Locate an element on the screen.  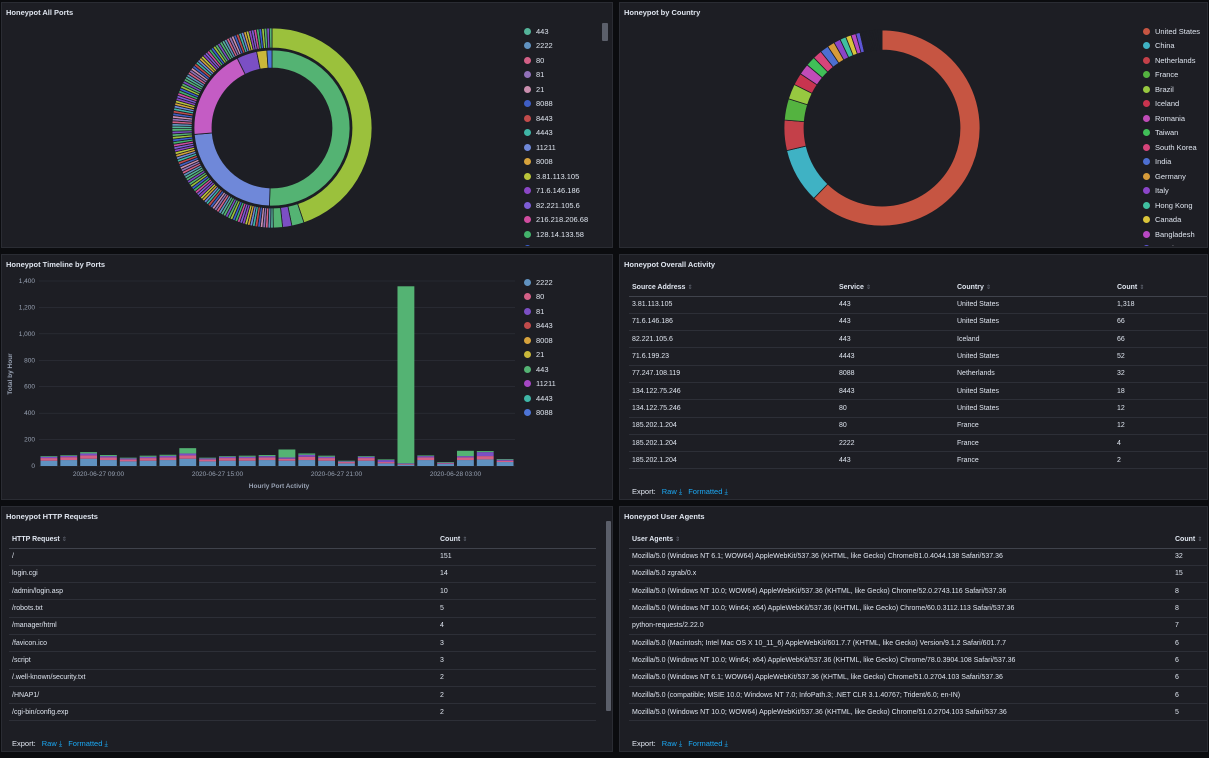
col-country: Country ⇕ is located at coordinates (1034, 288).